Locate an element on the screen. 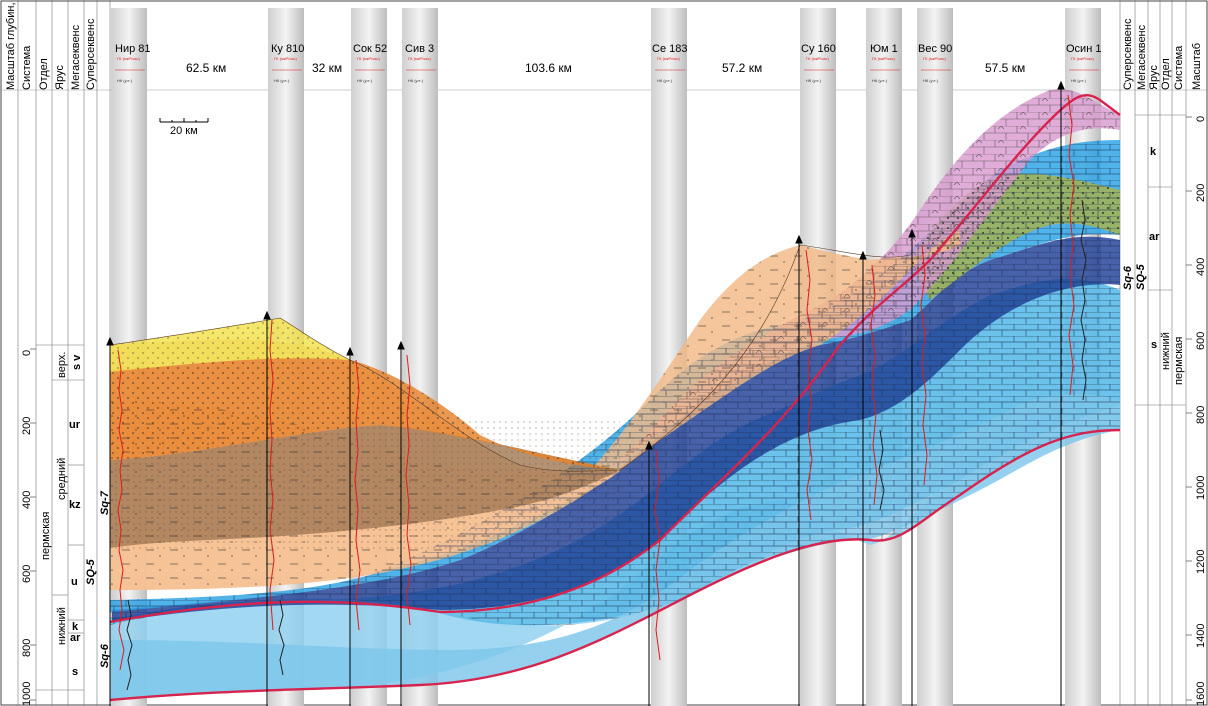 This screenshot has width=1208, height=706. right-depth-1000: 1000 is located at coordinates (1201, 488).